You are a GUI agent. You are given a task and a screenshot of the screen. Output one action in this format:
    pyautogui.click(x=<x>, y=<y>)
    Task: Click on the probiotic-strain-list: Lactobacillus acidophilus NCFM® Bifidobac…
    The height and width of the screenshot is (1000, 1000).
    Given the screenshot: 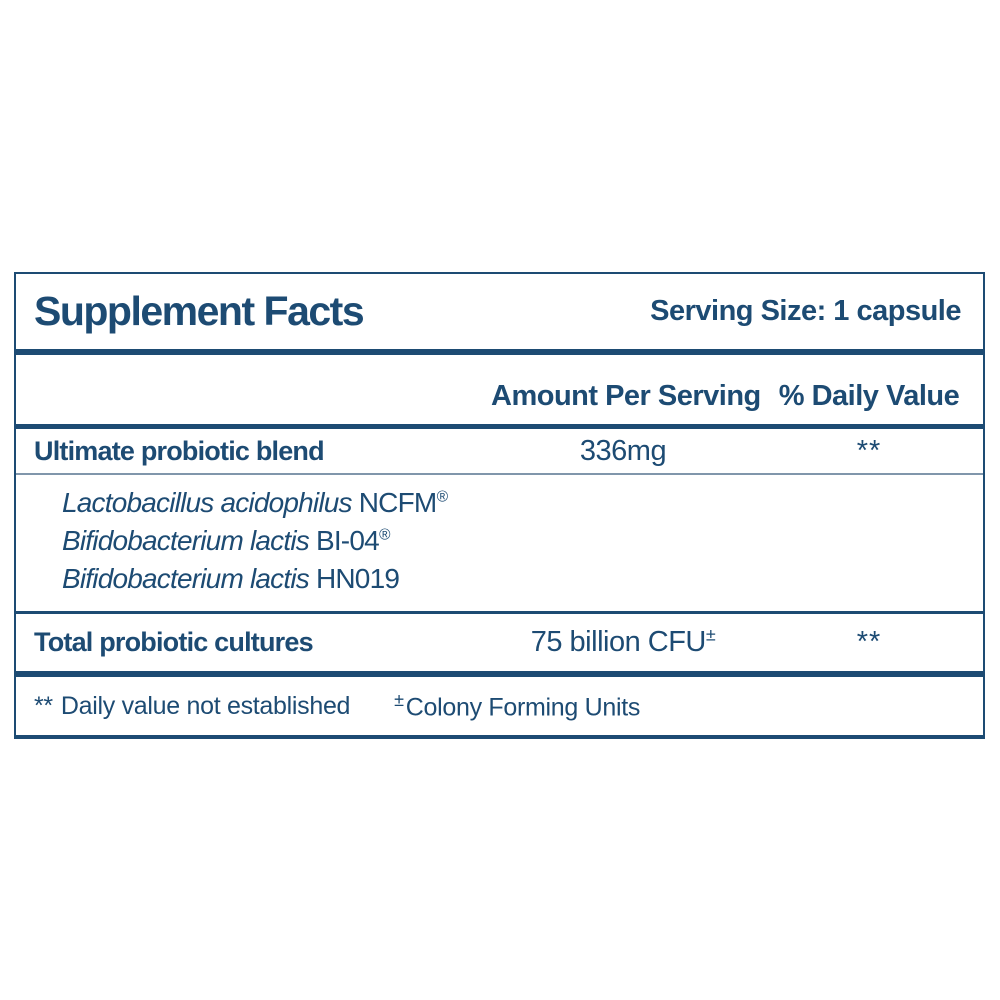 What is the action you would take?
    pyautogui.click(x=499, y=544)
    